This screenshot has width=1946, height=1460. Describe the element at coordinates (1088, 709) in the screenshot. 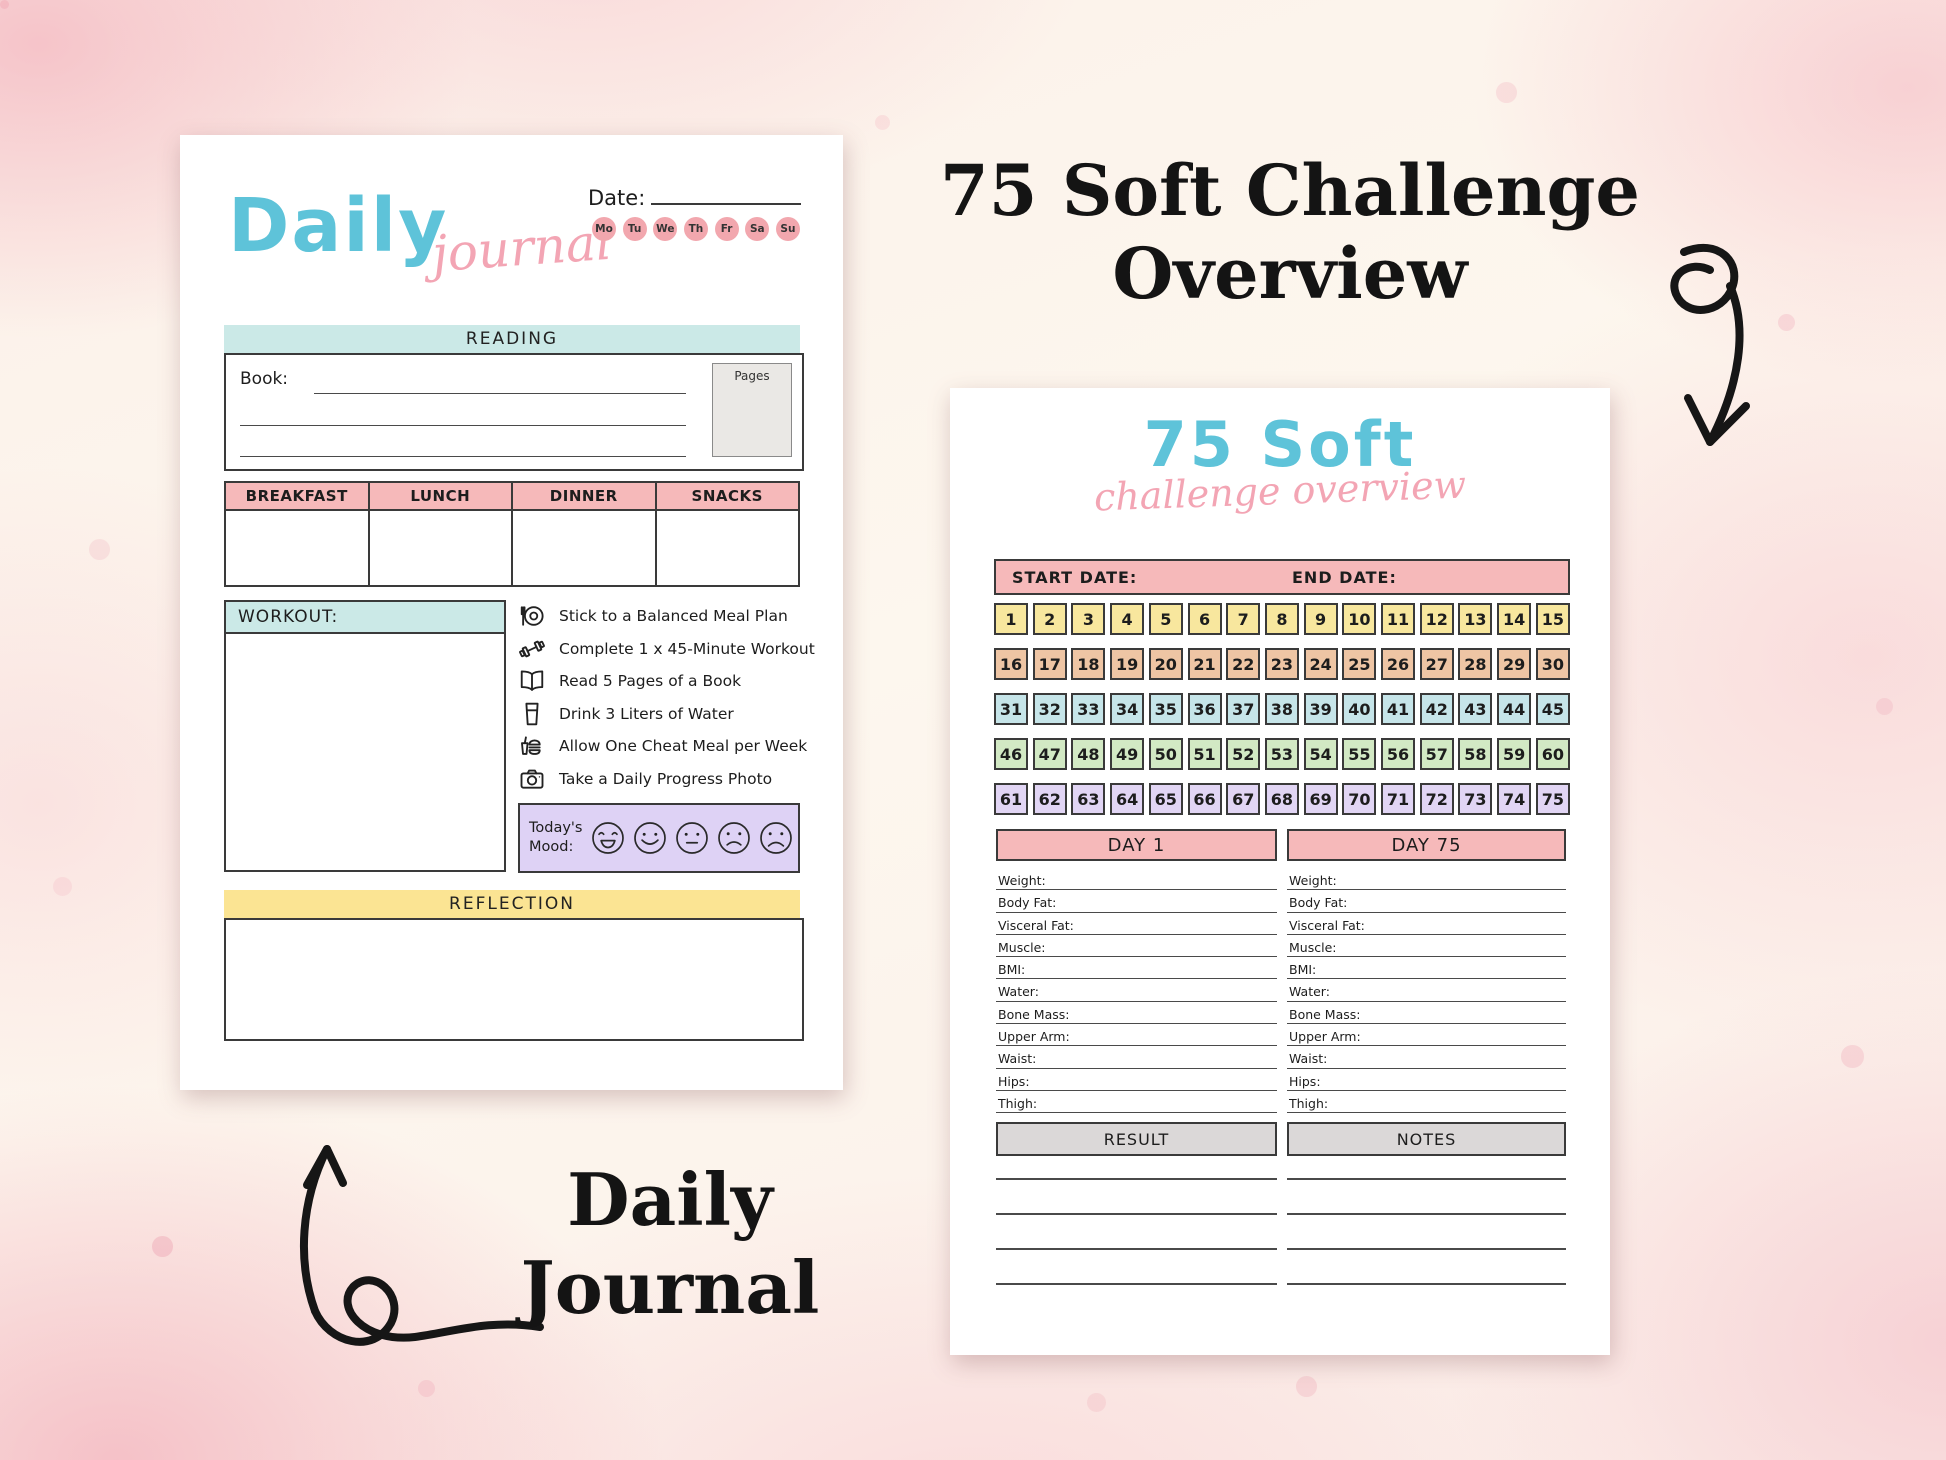

I see `day-cell-33: 33` at that location.